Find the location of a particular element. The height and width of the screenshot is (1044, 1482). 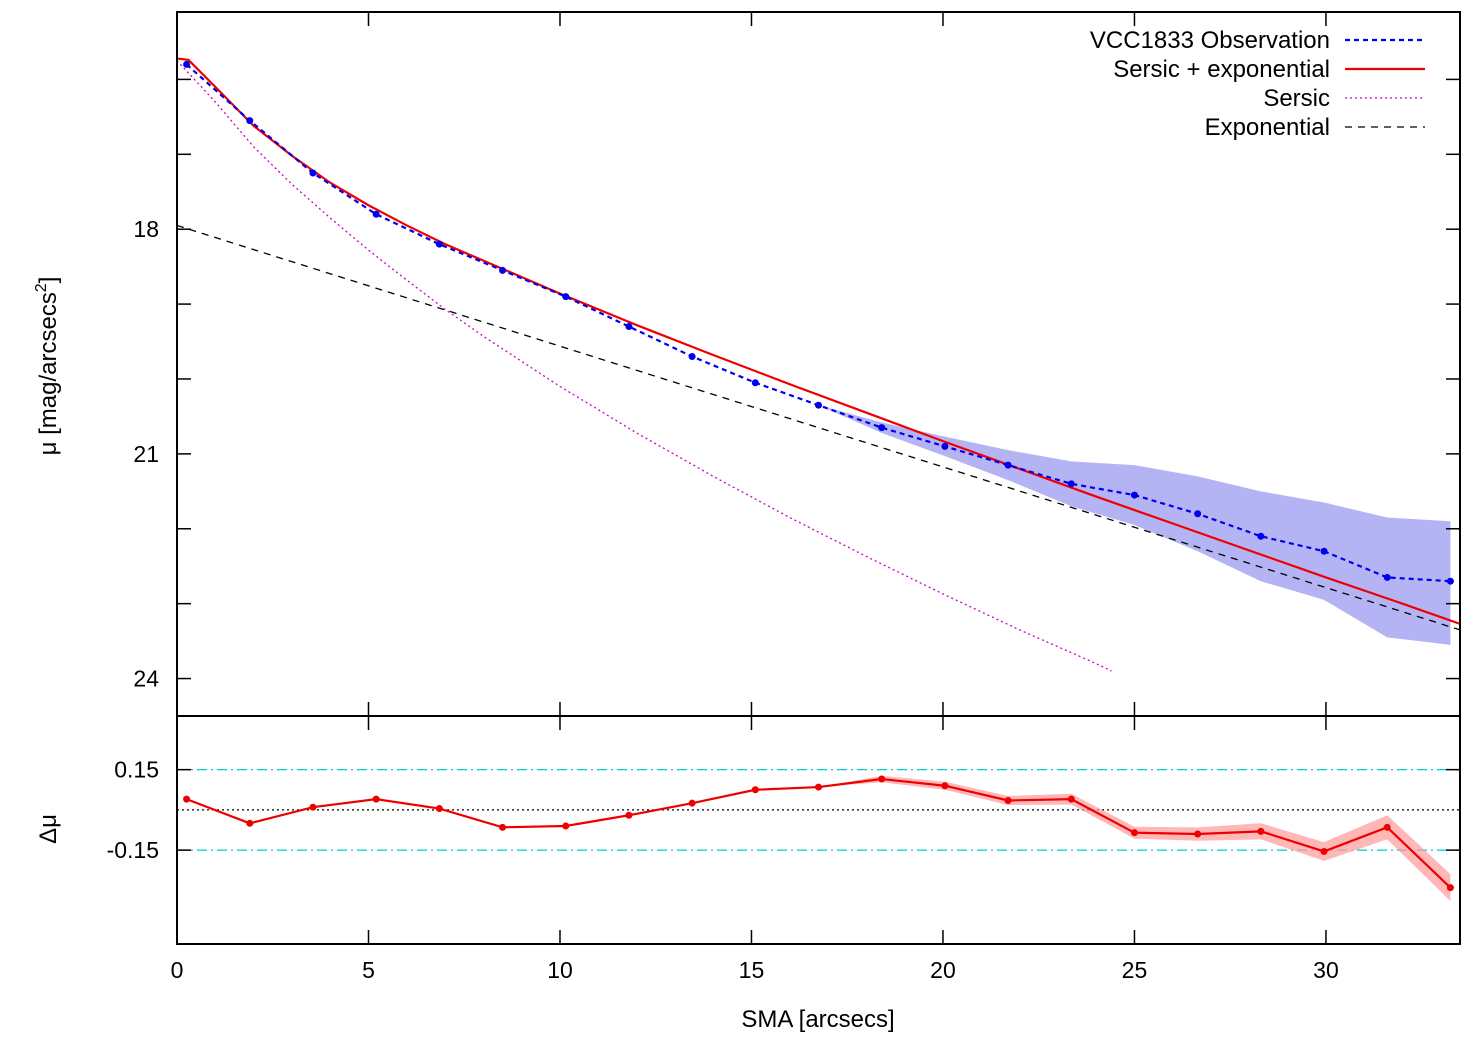

x-tick-label: 5 is located at coordinates (368, 970).